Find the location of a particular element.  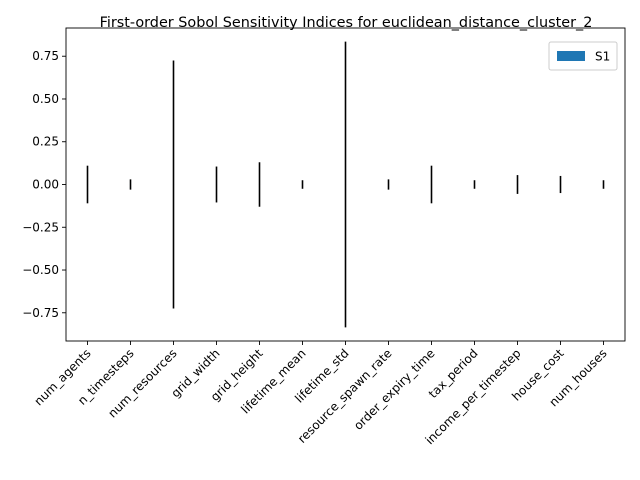

y-axis: −0.75 −0.50 −0.25 0.00 0.25 0.50 0.75 is located at coordinates (44, 184).